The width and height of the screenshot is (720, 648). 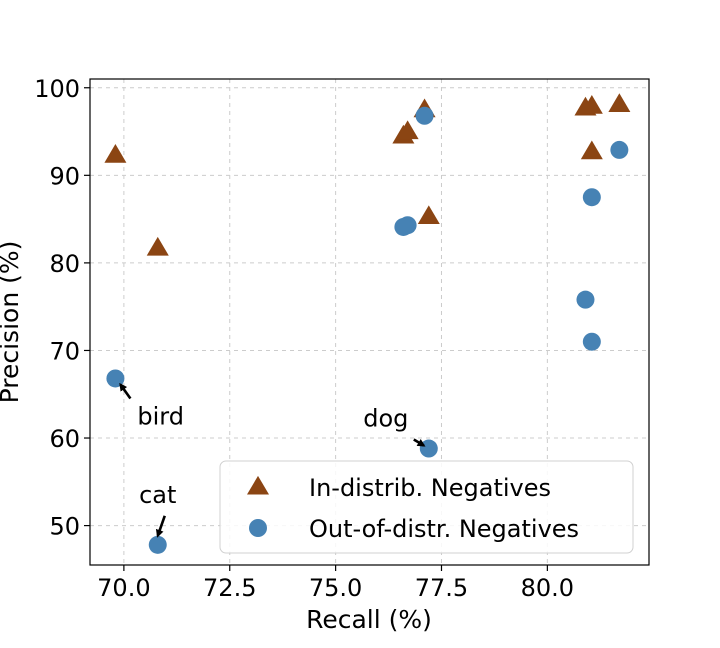 I want to click on legend-box, so click(x=426, y=507).